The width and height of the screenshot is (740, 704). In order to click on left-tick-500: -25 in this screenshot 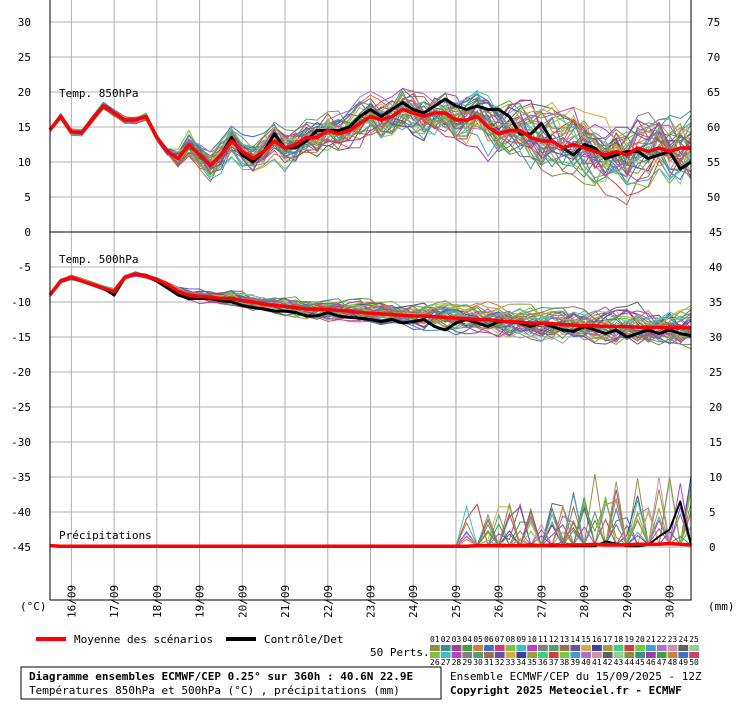, I will do `click(21, 407)`.